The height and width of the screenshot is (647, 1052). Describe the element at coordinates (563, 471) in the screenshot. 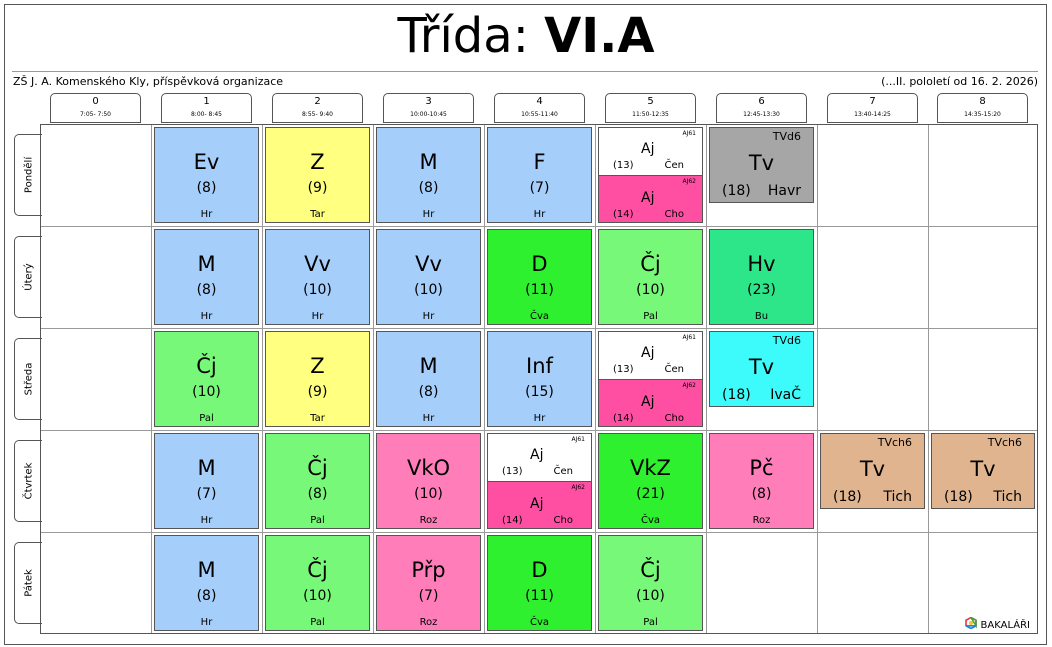

I see `teacher: Čen` at that location.